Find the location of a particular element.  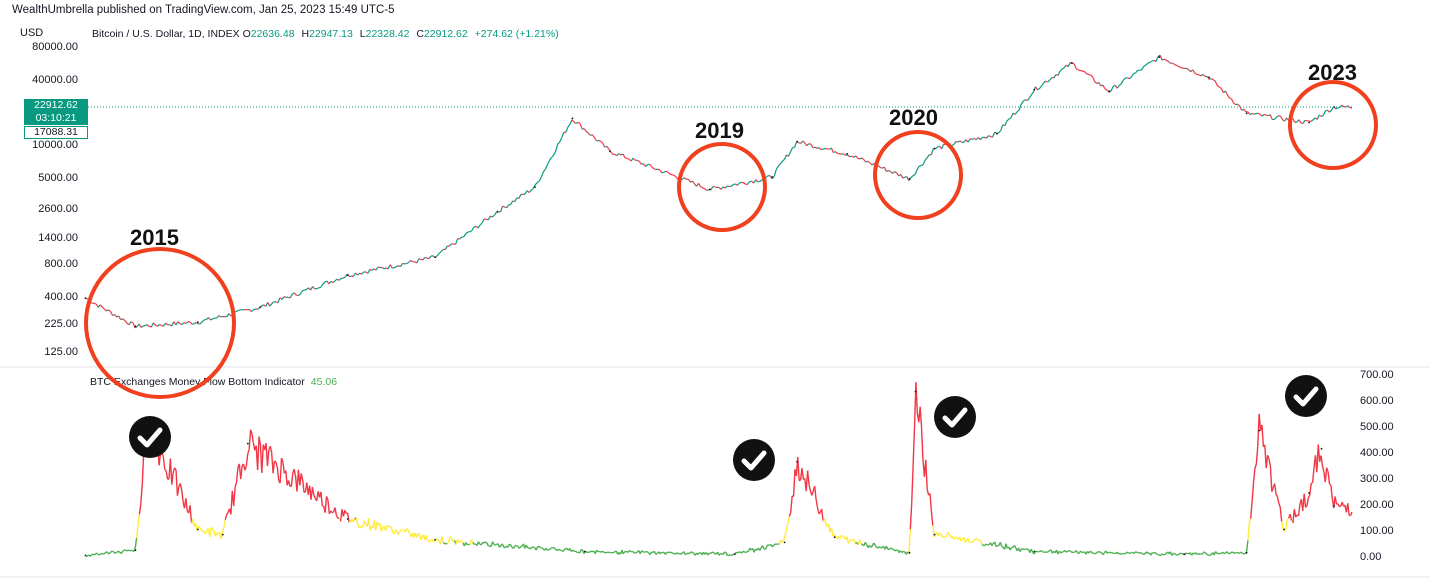

change-value: +274.62 (+1.21%) is located at coordinates (516, 34).